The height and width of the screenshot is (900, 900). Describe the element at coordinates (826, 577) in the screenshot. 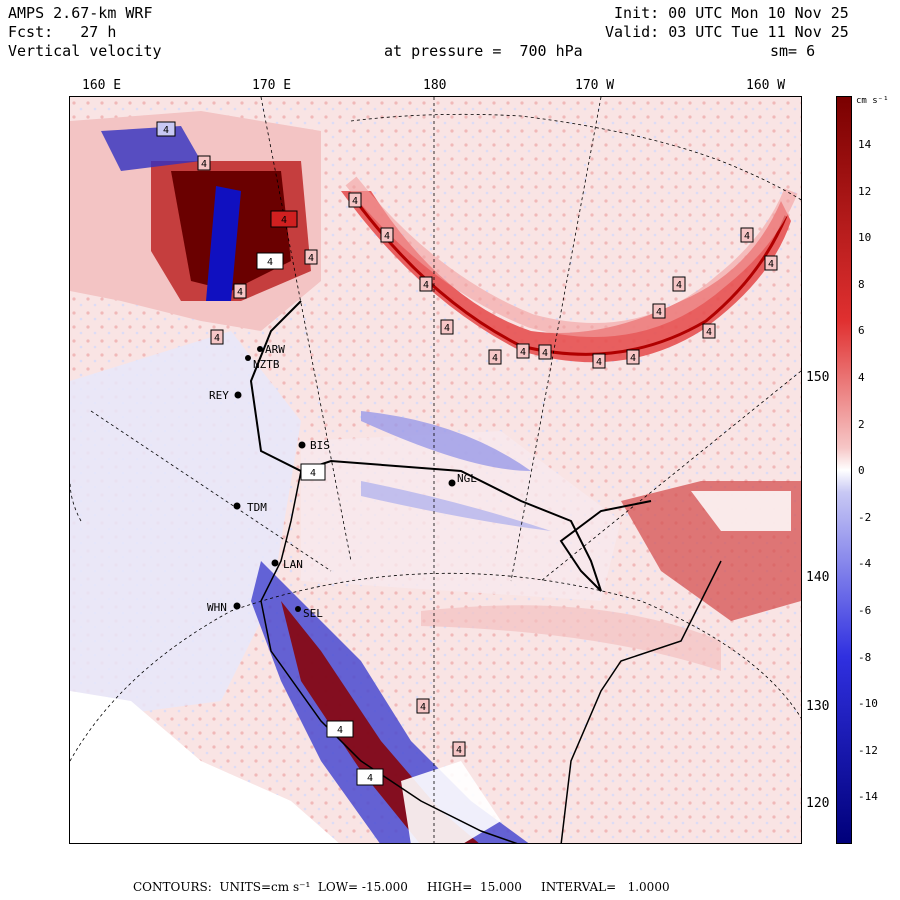

I see `lat-label-140w: 140 W` at that location.